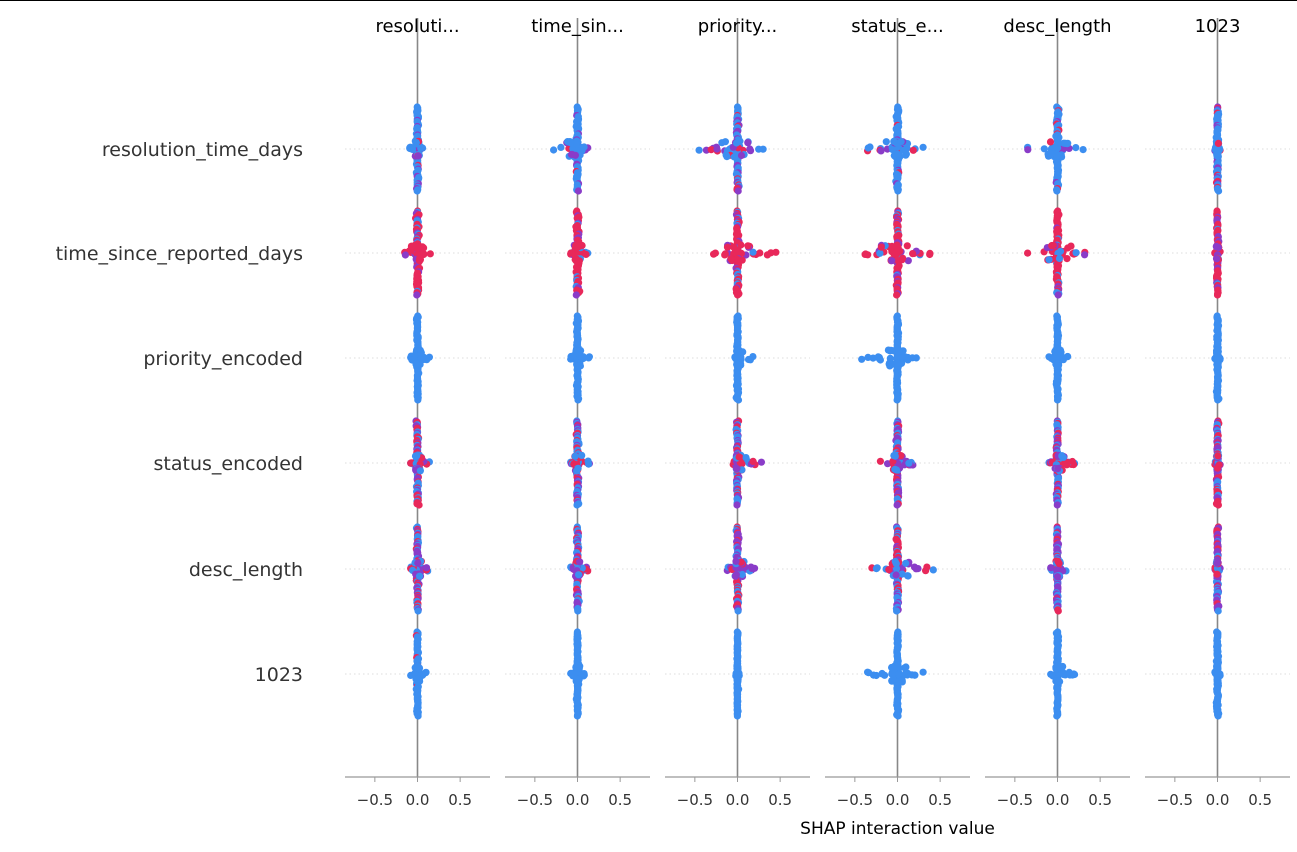 Image resolution: width=1297 pixels, height=852 pixels. I want to click on row-label: priority_encoded, so click(223, 359).